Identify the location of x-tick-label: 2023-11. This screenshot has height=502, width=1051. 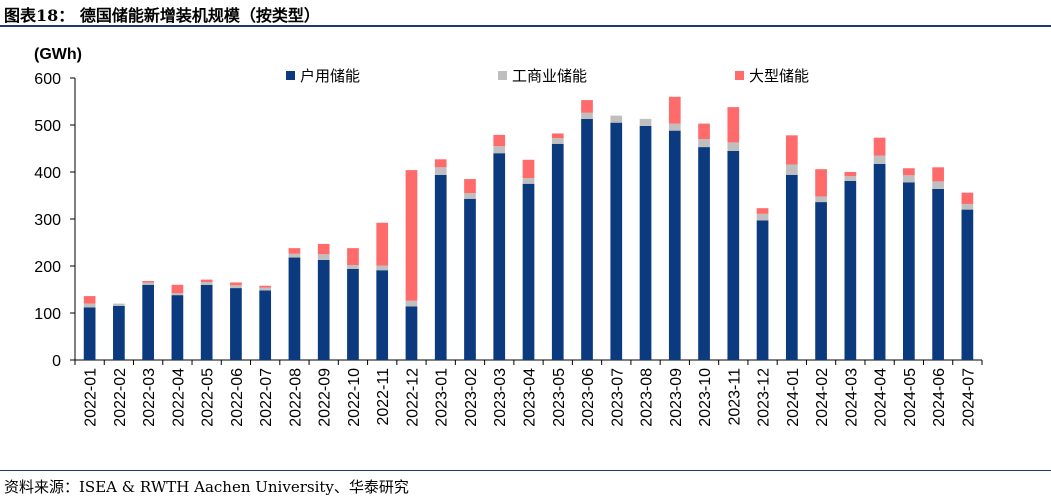
(734, 397).